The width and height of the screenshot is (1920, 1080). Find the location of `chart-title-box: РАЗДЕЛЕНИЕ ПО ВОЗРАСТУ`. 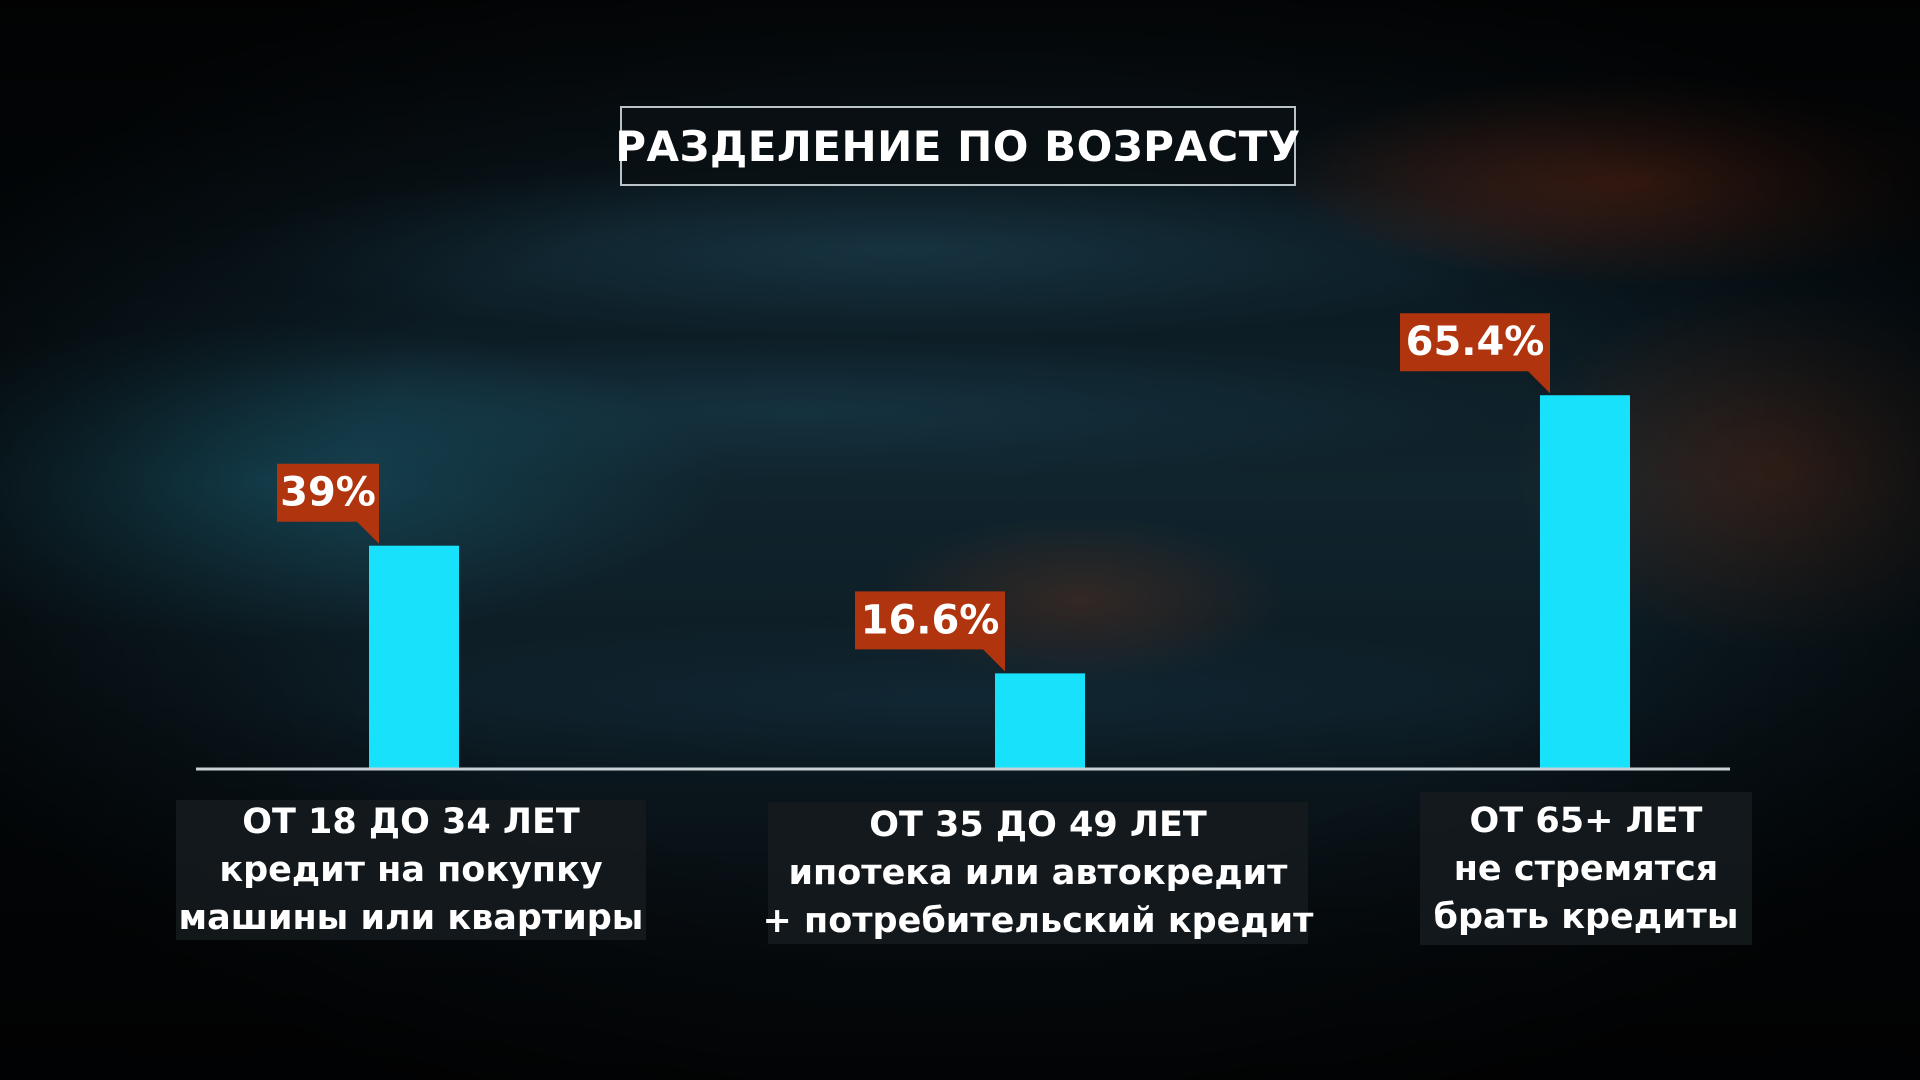

chart-title-box: РАЗДЕЛЕНИЕ ПО ВОЗРАСТУ is located at coordinates (957, 146).